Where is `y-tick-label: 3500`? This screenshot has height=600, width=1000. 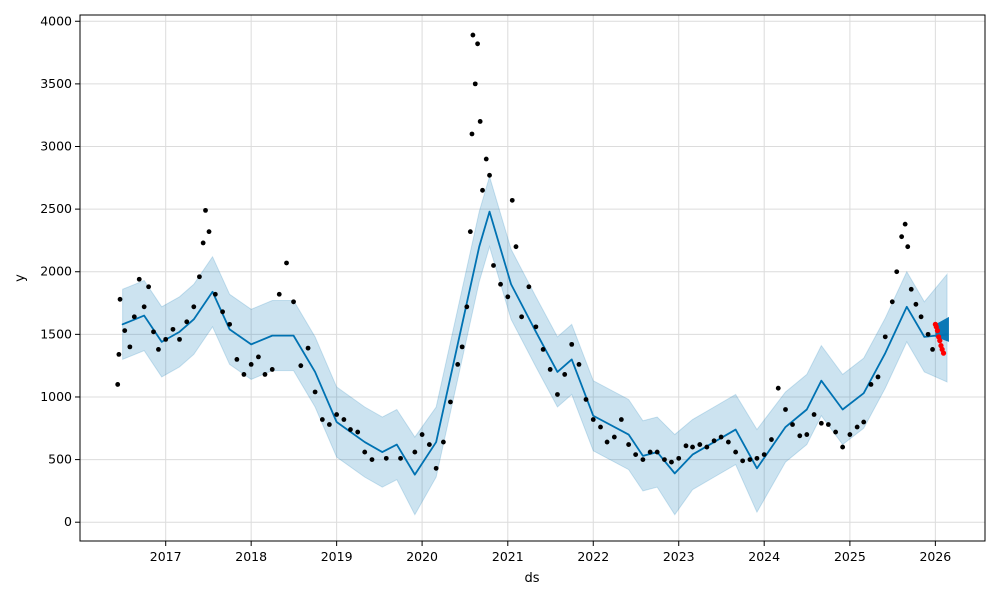
y-tick-label: 3500 is located at coordinates (56, 83).